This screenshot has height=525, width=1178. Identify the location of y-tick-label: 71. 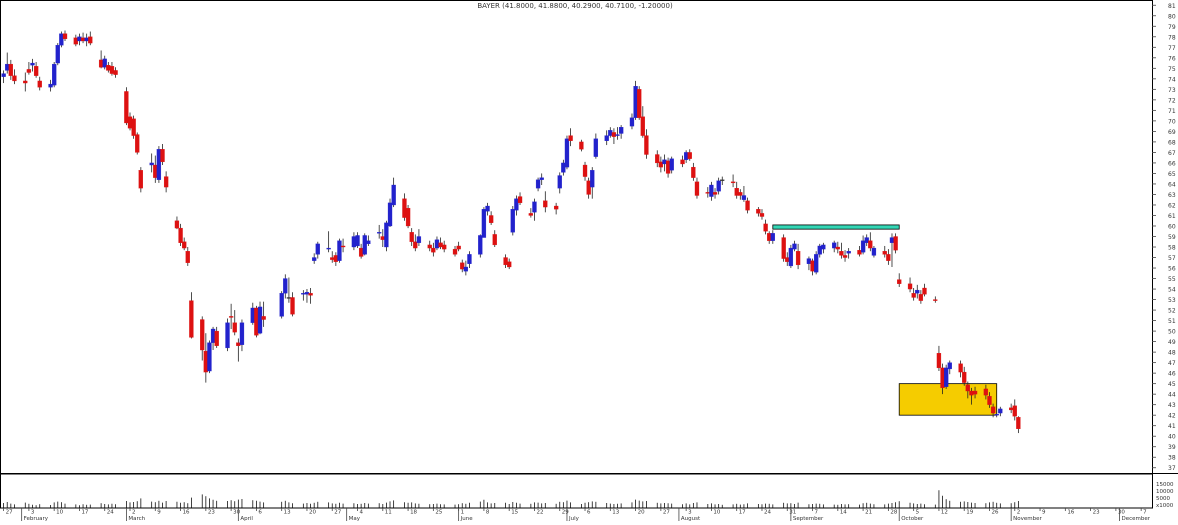
(1172, 111).